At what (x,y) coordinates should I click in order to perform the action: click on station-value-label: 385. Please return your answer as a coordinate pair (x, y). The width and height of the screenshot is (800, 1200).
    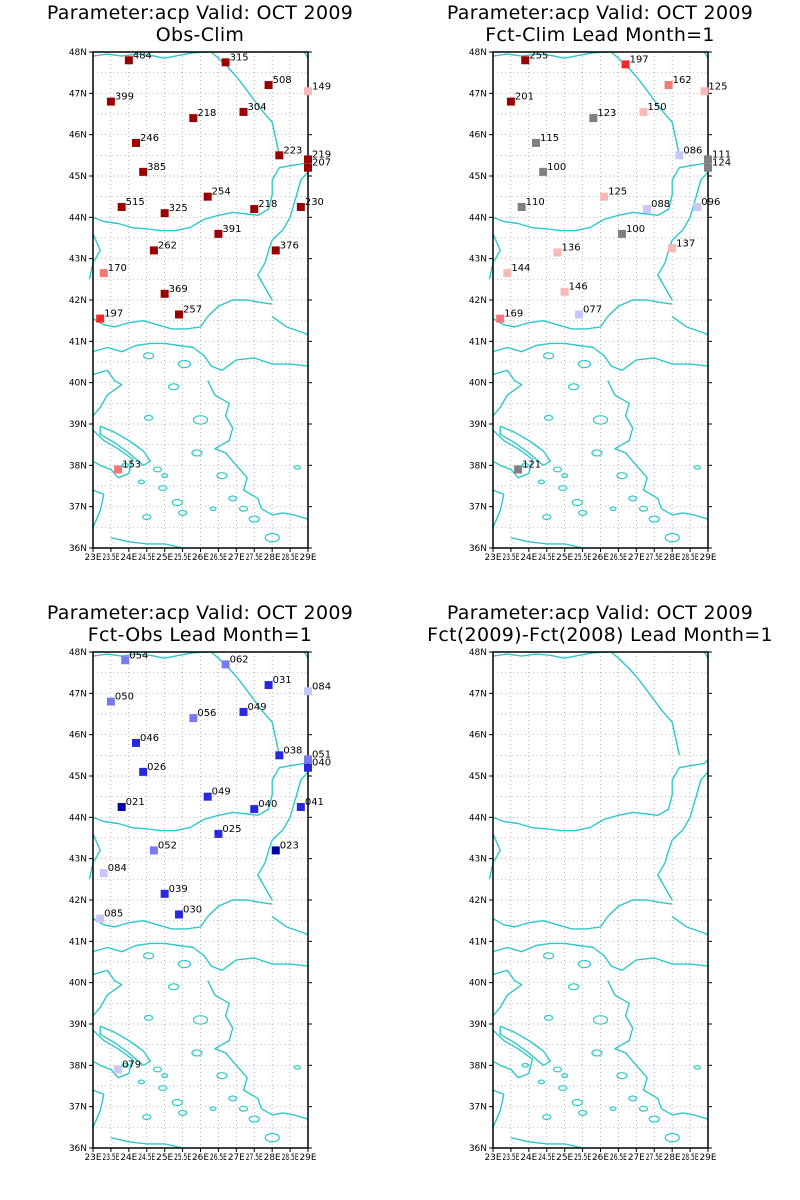
    Looking at the image, I should click on (156, 167).